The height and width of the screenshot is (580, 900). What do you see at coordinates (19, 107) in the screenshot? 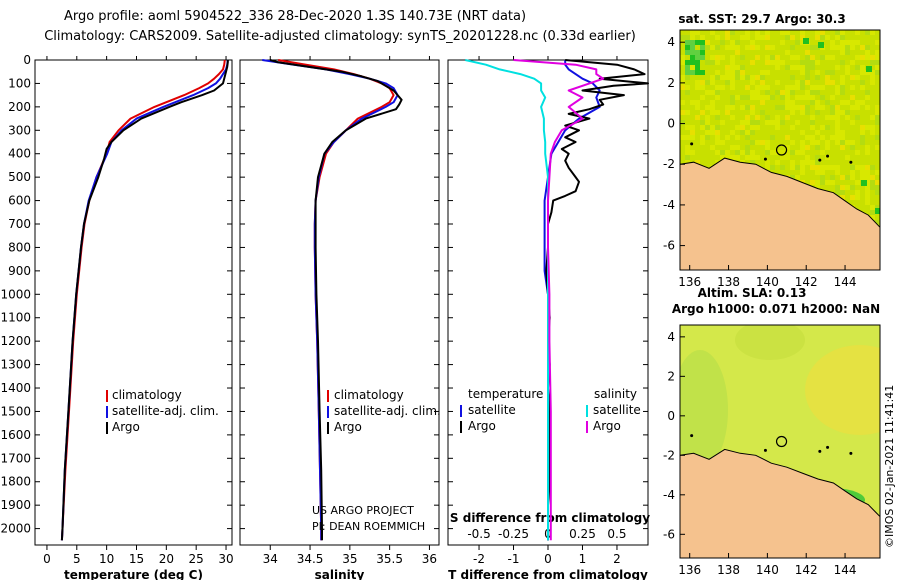
I see `y-tick-label: 200` at bounding box center [19, 107].